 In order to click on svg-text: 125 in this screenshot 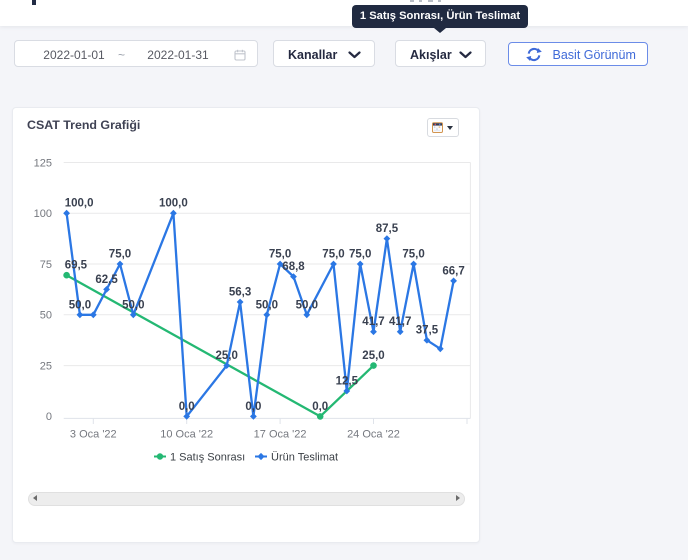, I will do `click(43, 163)`.